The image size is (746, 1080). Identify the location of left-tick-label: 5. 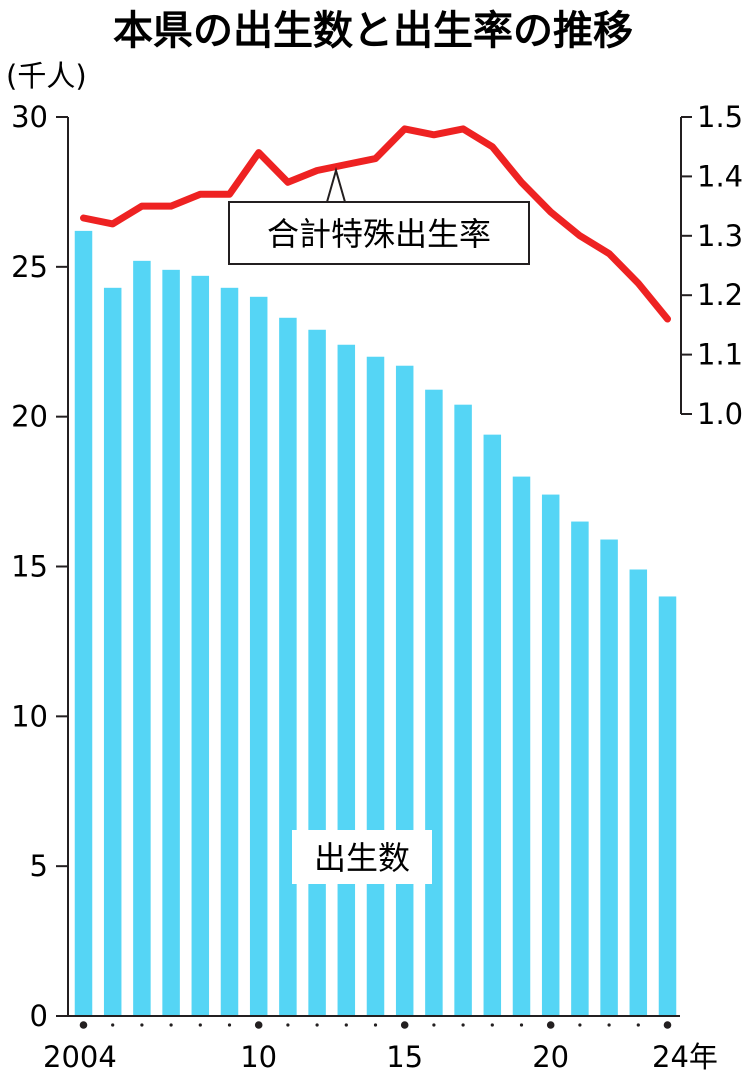
(39, 866).